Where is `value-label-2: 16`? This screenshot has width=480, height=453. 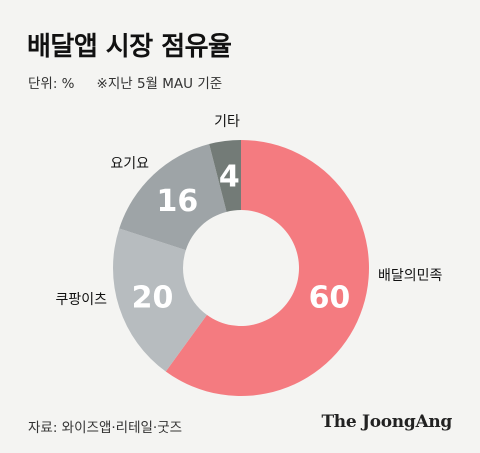
value-label-2: 16 is located at coordinates (177, 201).